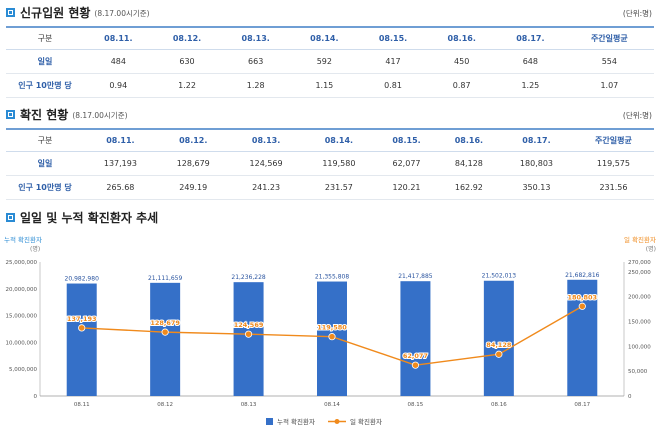 This screenshot has height=434, width=660. Describe the element at coordinates (324, 85) in the screenshot. I see `table-cell: 1.15` at that location.